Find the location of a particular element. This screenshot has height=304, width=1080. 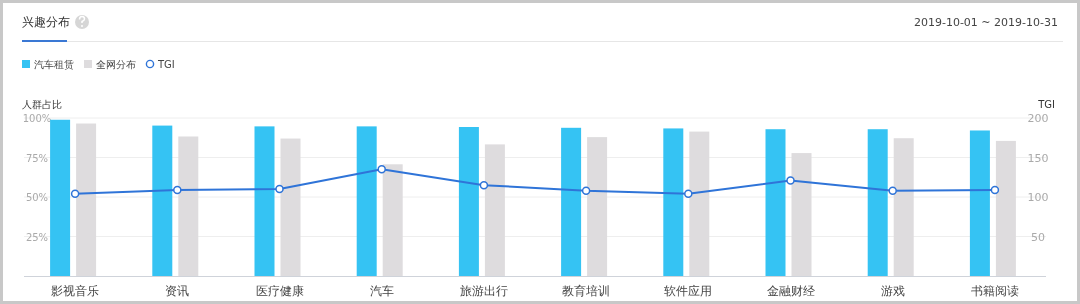

x-tick-label: 医疗健康 is located at coordinates (279, 291).